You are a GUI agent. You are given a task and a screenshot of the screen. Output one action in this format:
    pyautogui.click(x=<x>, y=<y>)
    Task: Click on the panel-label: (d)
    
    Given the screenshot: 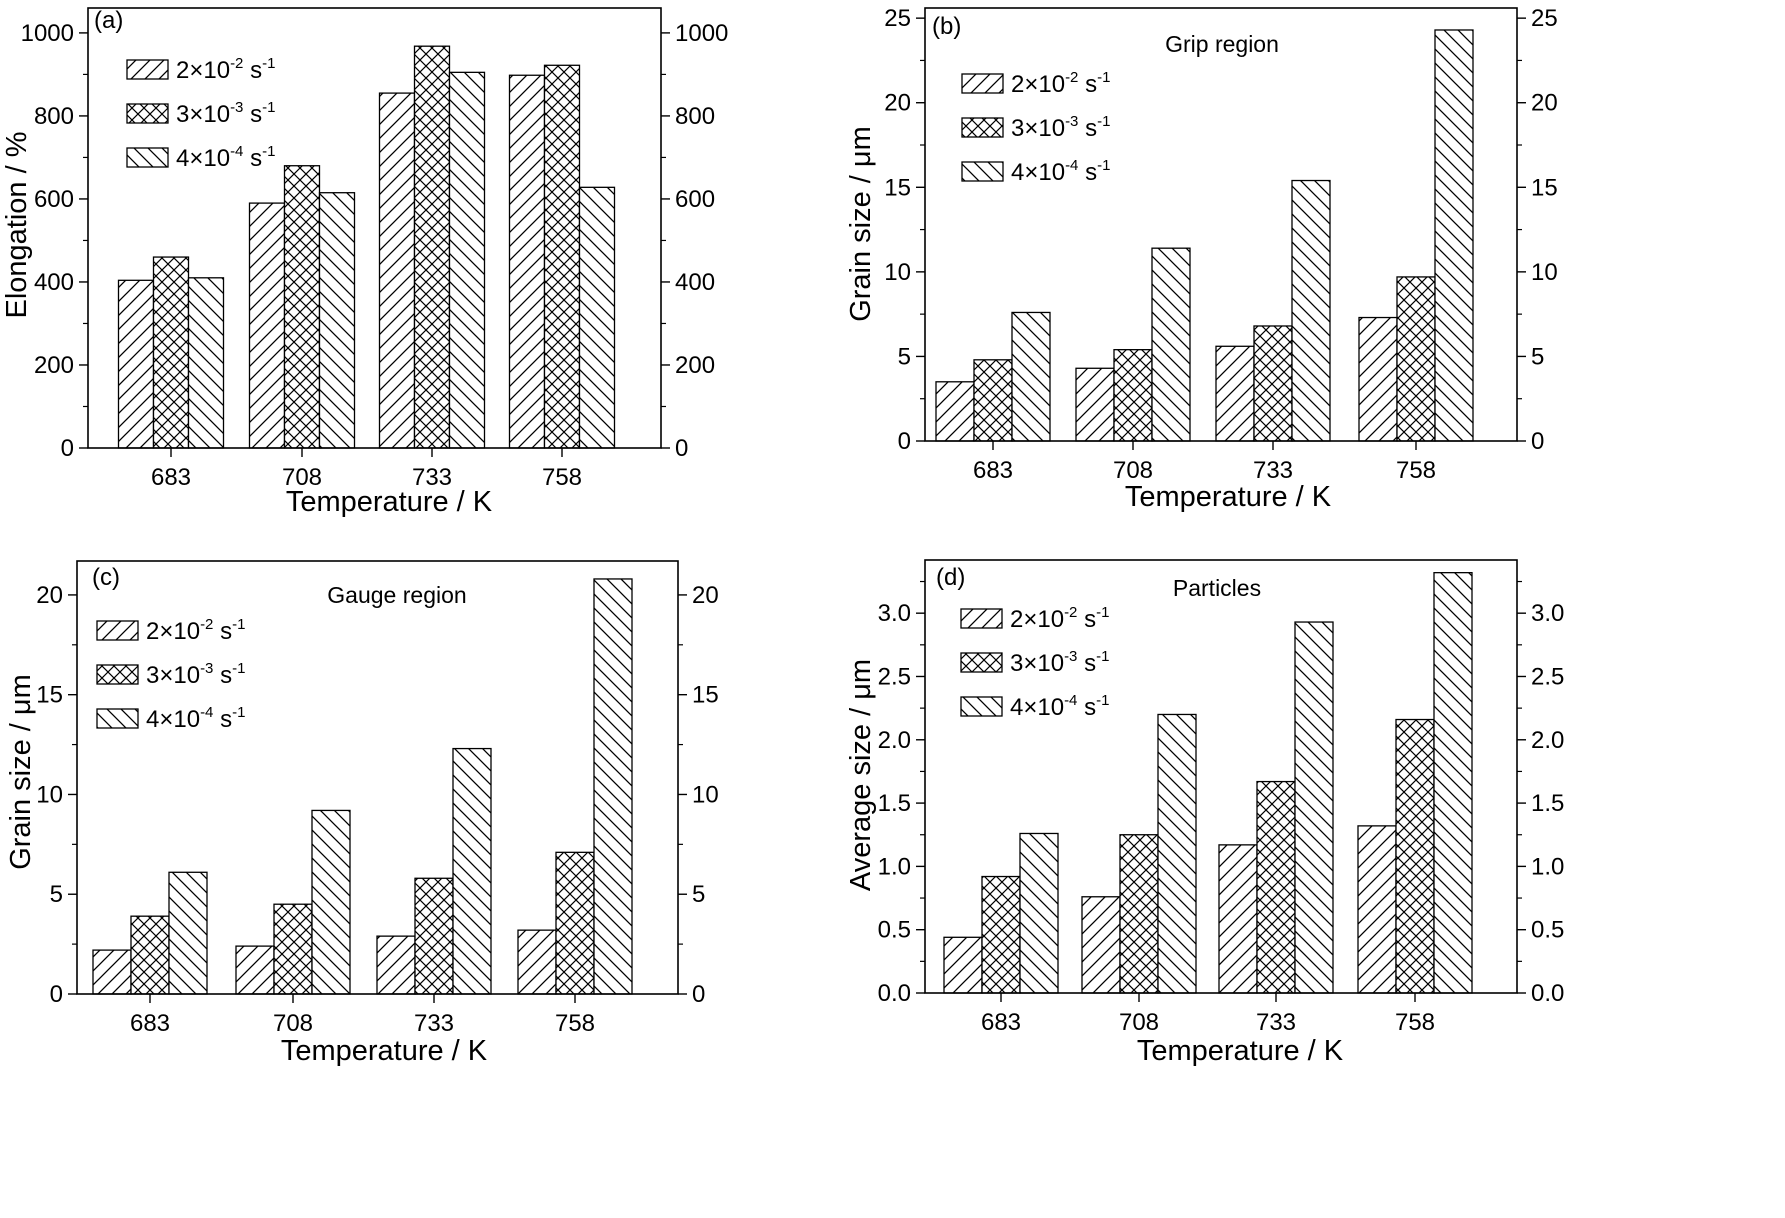 What is the action you would take?
    pyautogui.click(x=950, y=577)
    